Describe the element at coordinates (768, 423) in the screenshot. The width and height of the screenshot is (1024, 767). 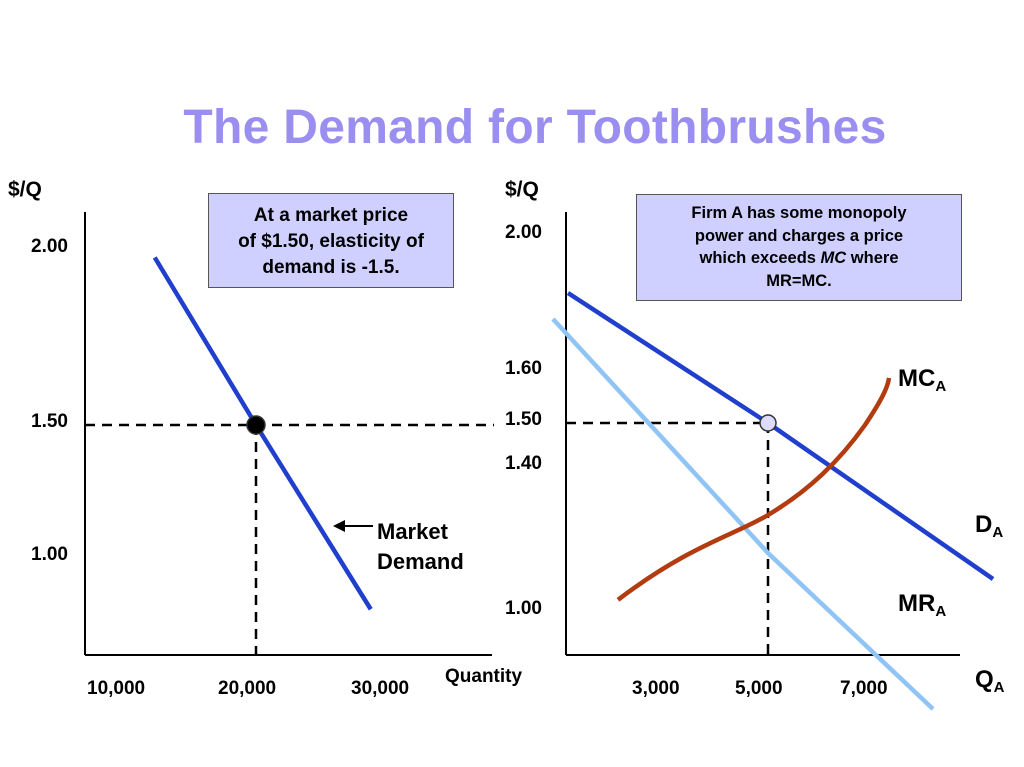
I see `equilibrium-point-firm` at that location.